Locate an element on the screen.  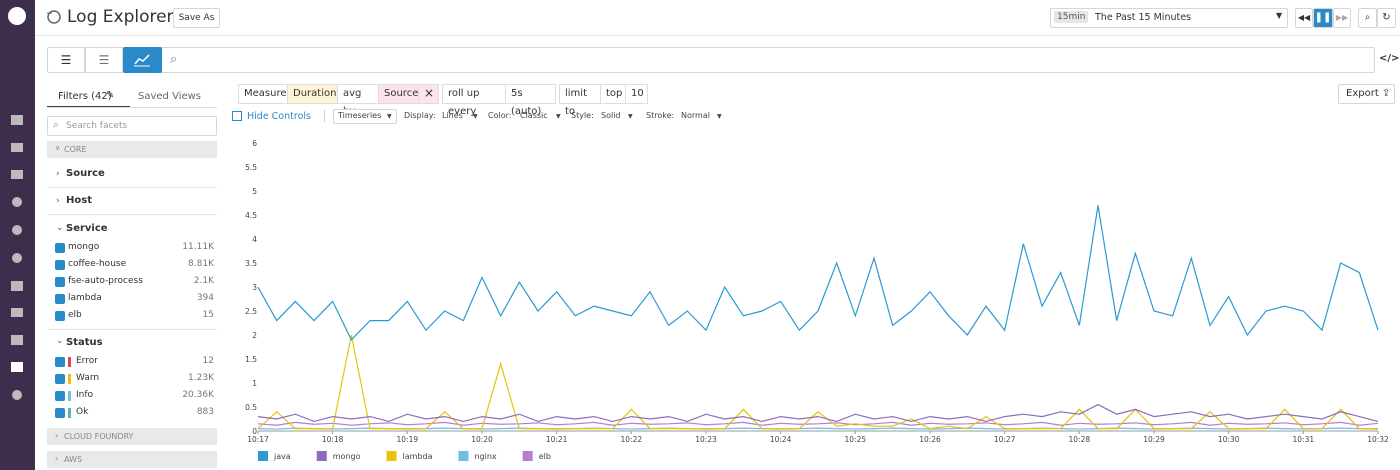
logs-icon is located at coordinates (54, 17).